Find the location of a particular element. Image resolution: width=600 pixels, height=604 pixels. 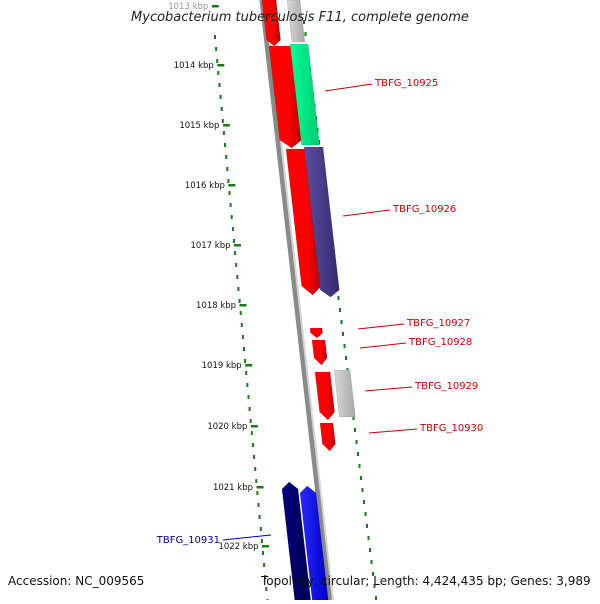

gene-label: TBFG_10930 is located at coordinates (451, 428).